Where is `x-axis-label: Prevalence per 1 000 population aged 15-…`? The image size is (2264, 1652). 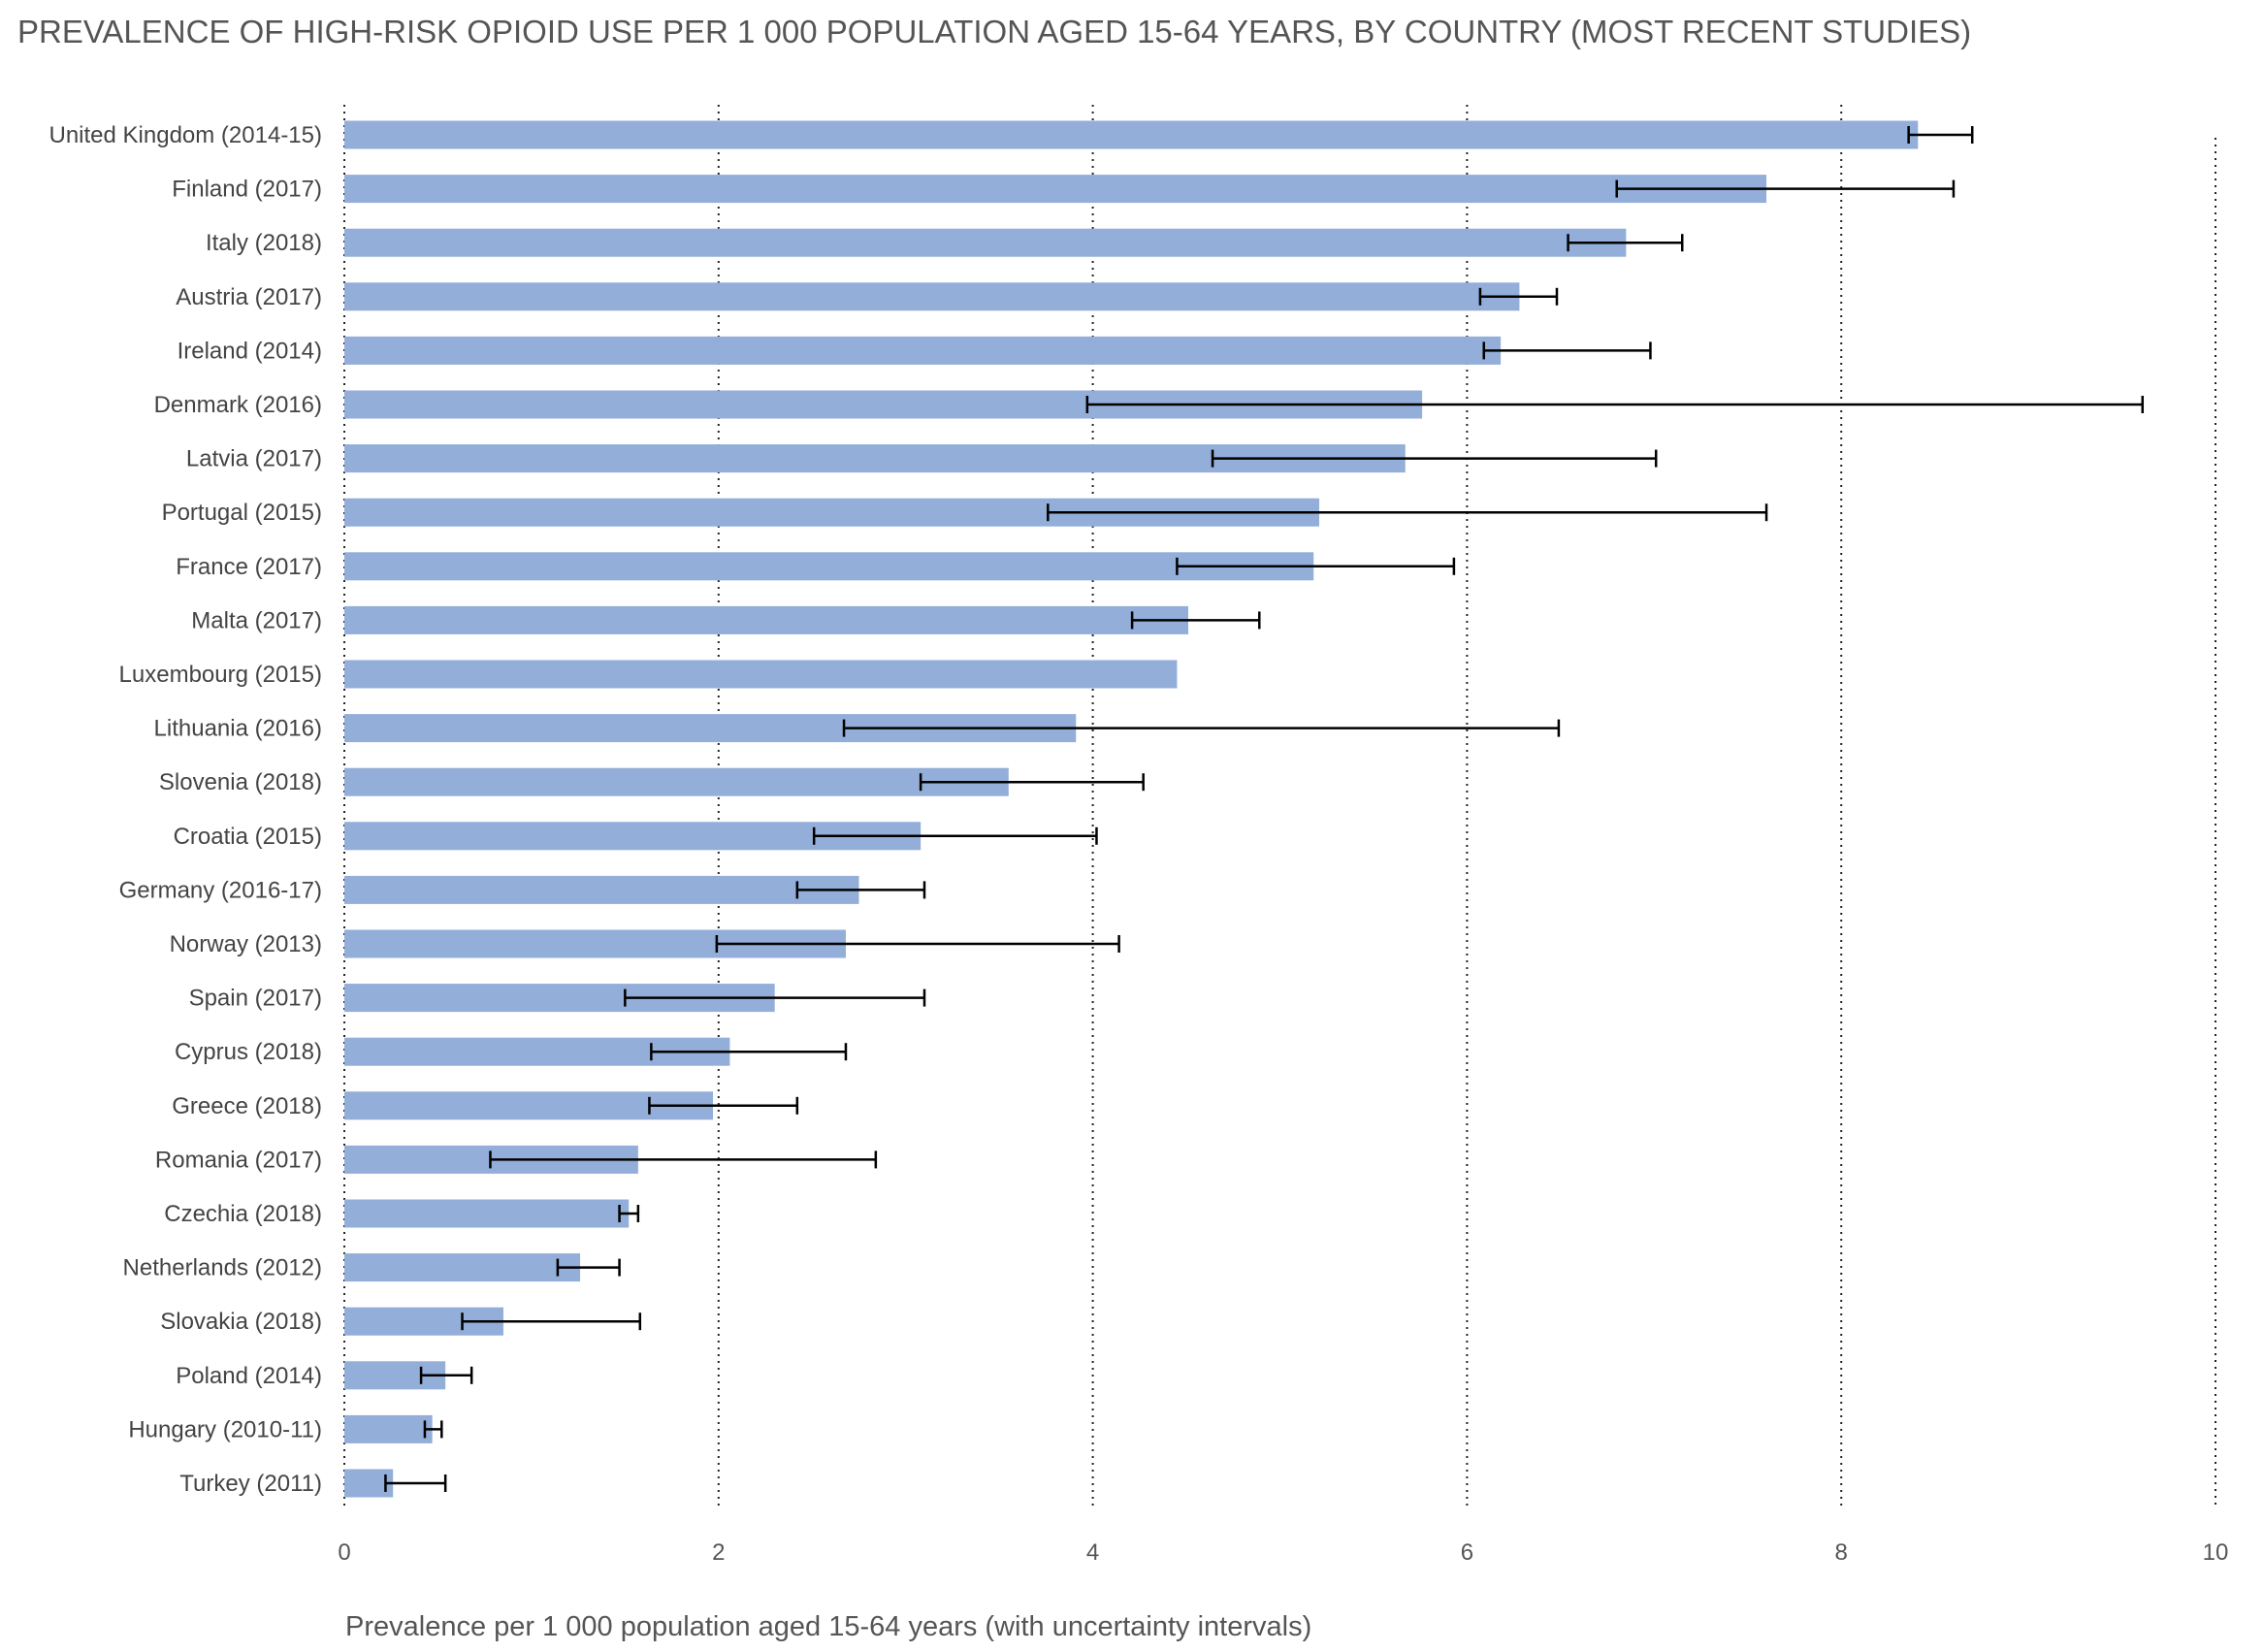
x-axis-label: Prevalence per 1 000 population aged 15-… is located at coordinates (828, 1627).